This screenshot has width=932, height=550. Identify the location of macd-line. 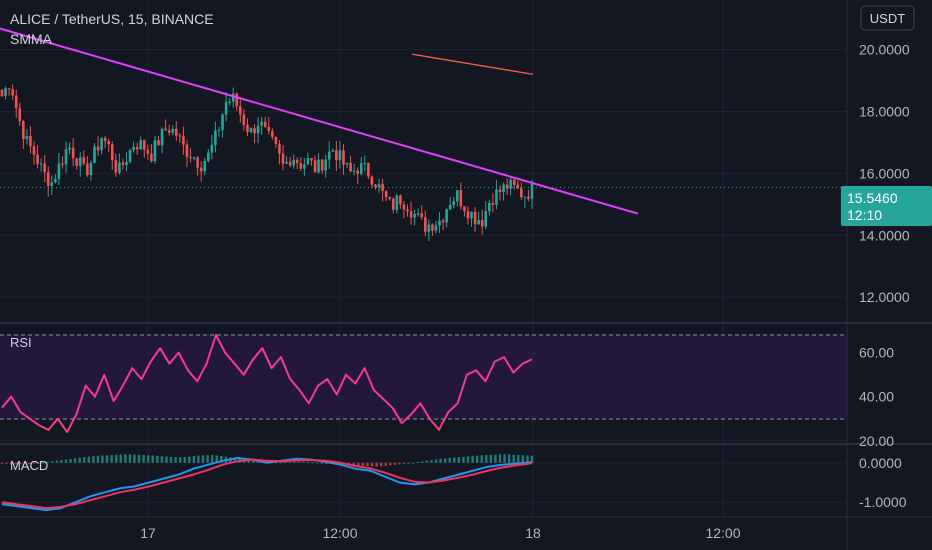
(267, 484).